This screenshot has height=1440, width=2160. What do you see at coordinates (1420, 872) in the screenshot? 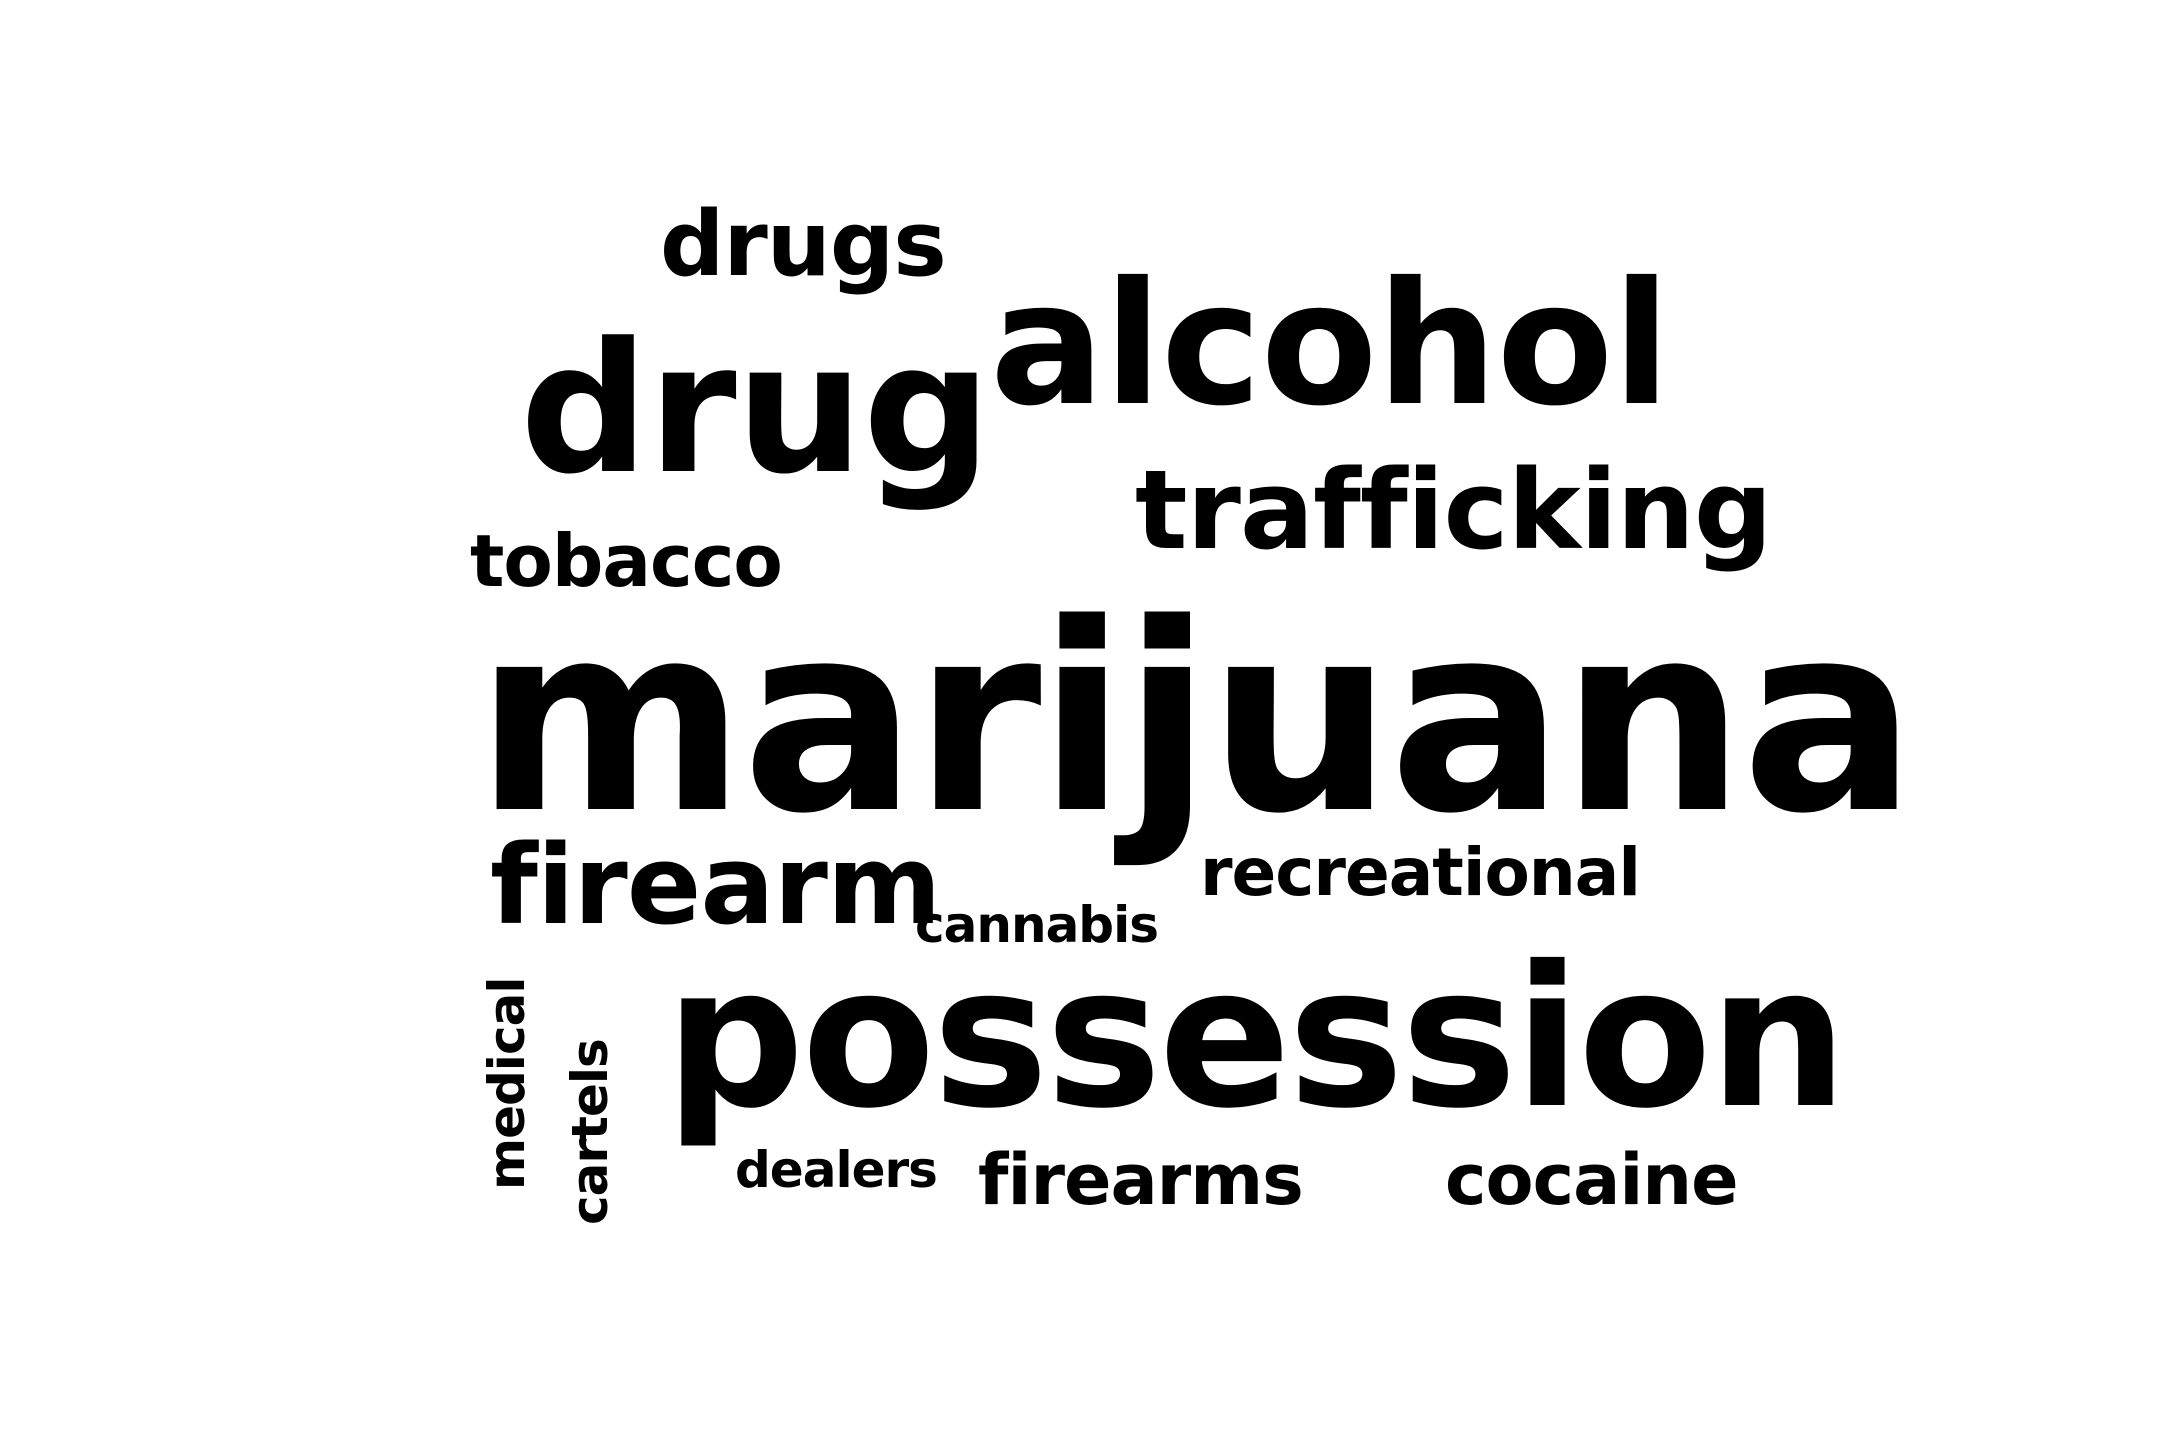
I see `word-recreational: recreational` at bounding box center [1420, 872].